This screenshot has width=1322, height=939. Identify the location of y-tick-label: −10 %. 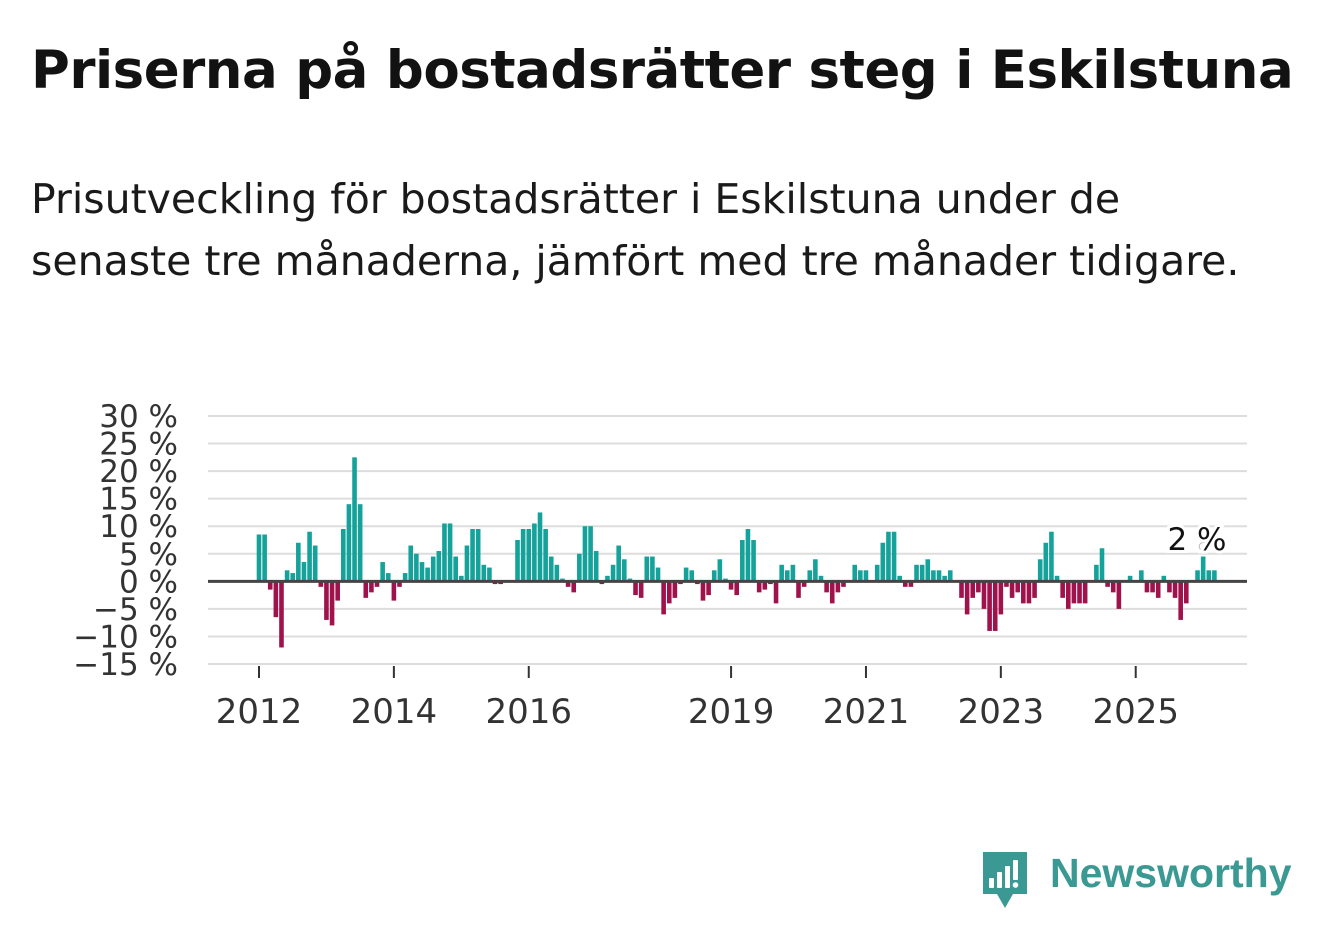
(125, 637).